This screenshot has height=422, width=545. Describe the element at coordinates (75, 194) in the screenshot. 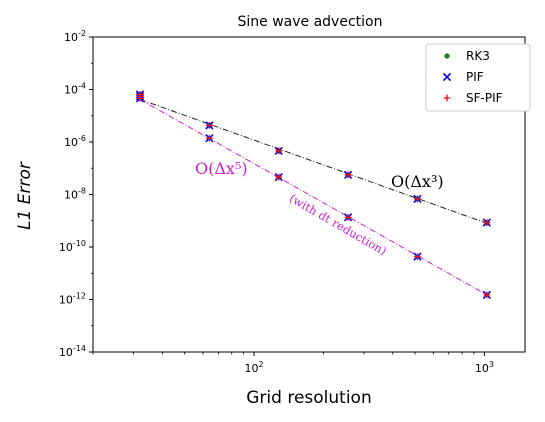

I see `y-tick-label: 10⁻⁸` at that location.